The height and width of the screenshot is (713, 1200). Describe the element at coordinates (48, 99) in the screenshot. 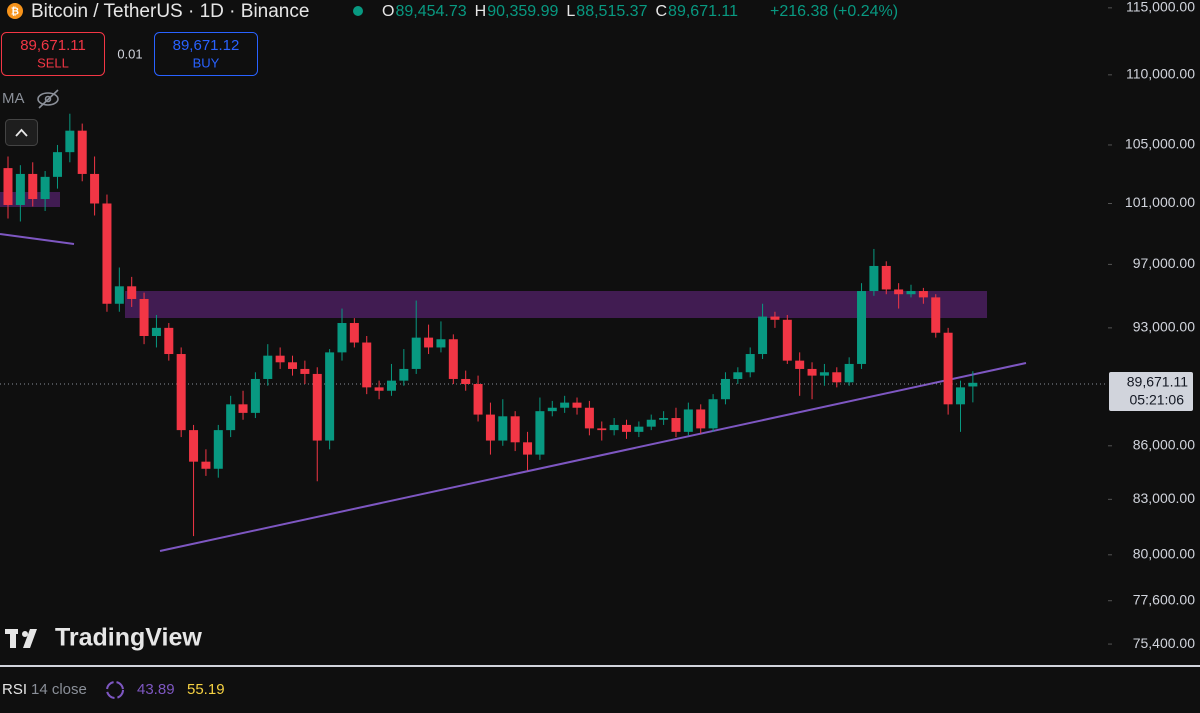

I see `hide-icon` at that location.